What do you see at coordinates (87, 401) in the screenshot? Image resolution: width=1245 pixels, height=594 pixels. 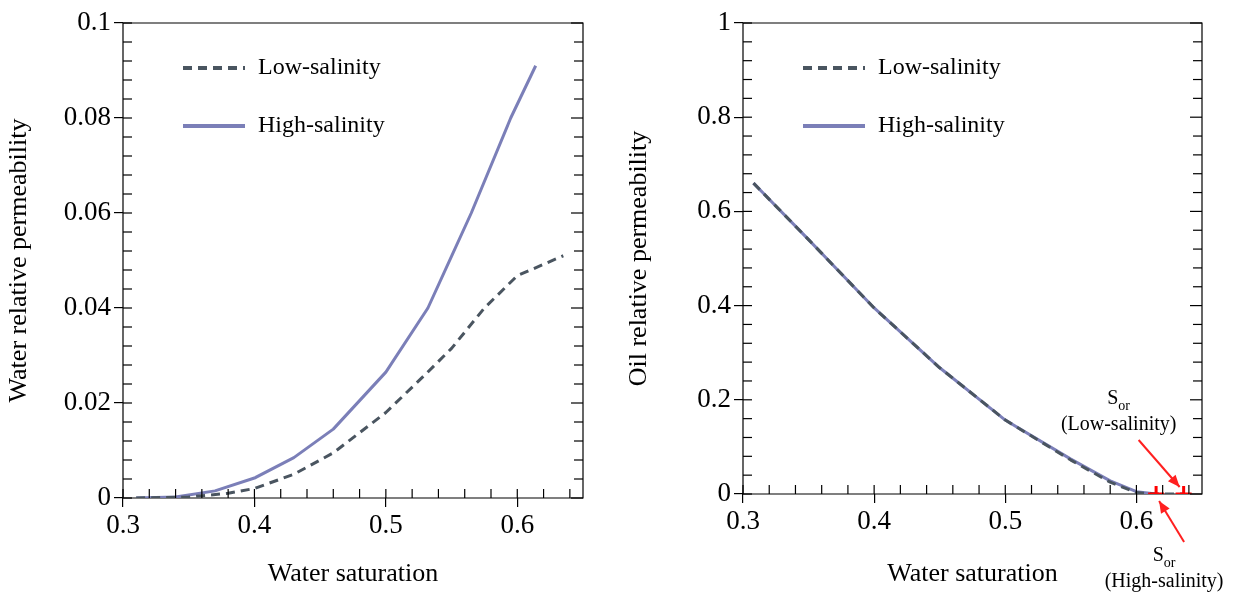 I see `y-tick-label: 0.02` at bounding box center [87, 401].